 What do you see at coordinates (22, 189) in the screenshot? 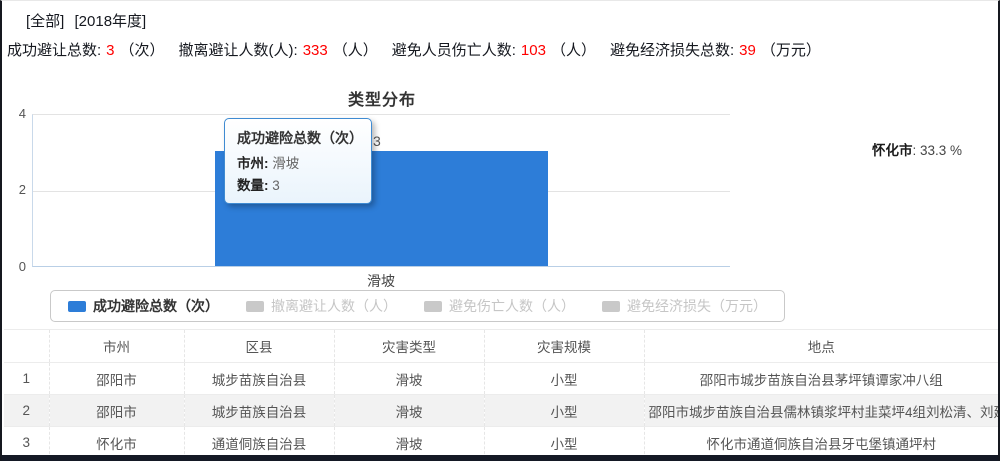
I see `y-axis-tick: 2` at bounding box center [22, 189].